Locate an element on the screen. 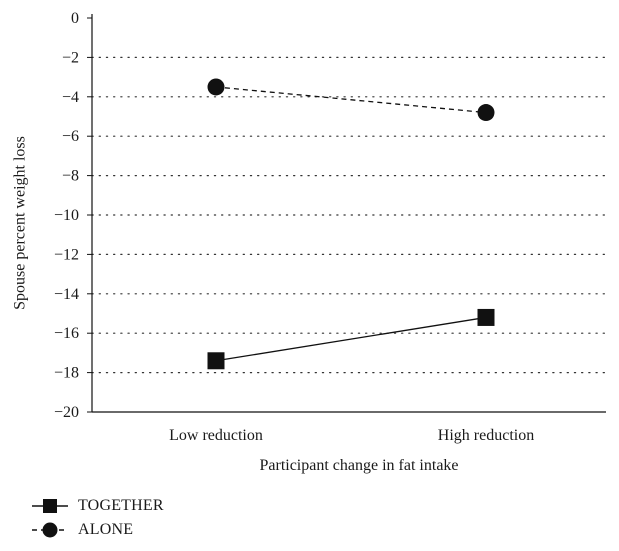 Image resolution: width=619 pixels, height=551 pixels. series-together is located at coordinates (351, 339).